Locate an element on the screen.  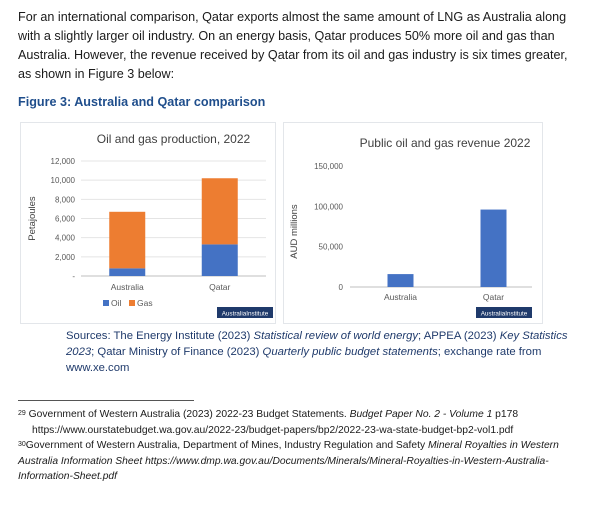
footnote-29-number: 29 is located at coordinates (22, 413).